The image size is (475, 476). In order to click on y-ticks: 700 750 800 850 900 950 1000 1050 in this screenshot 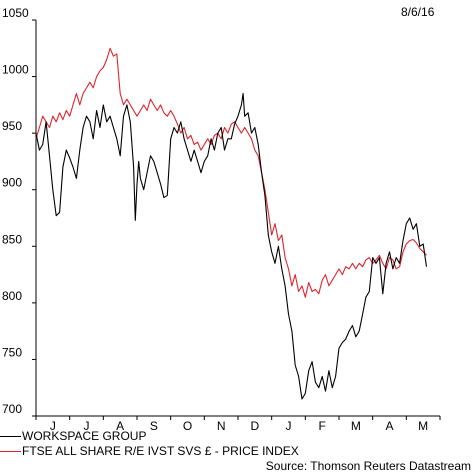, I will do `click(19, 211)`.